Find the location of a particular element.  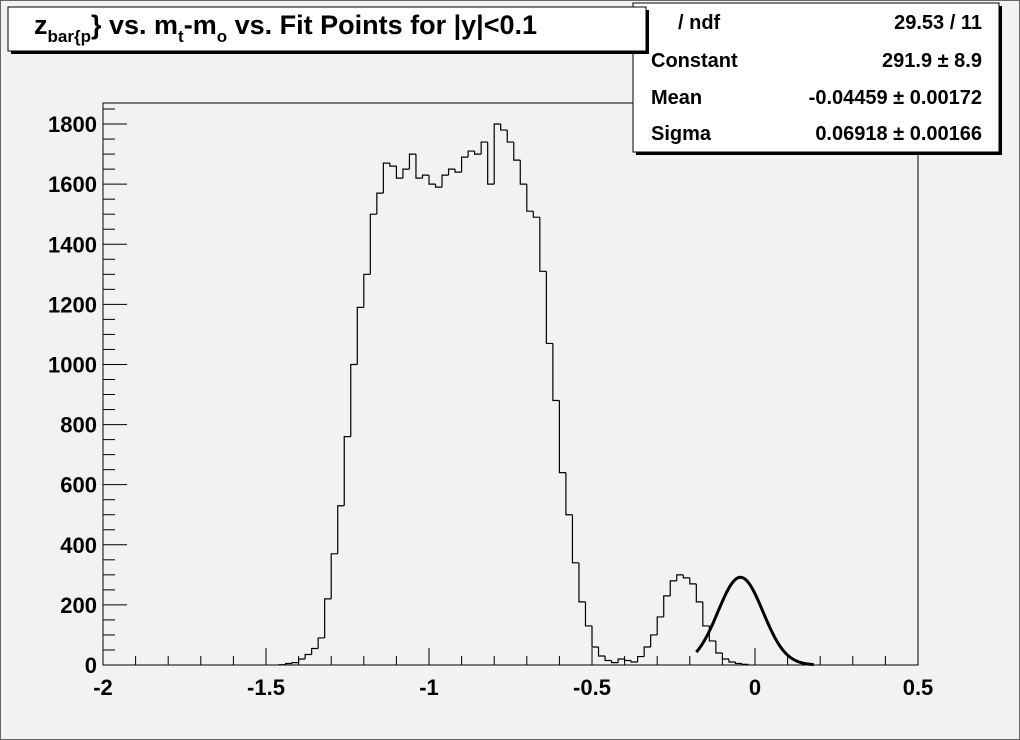

gaussian-fit is located at coordinates (754, 621).